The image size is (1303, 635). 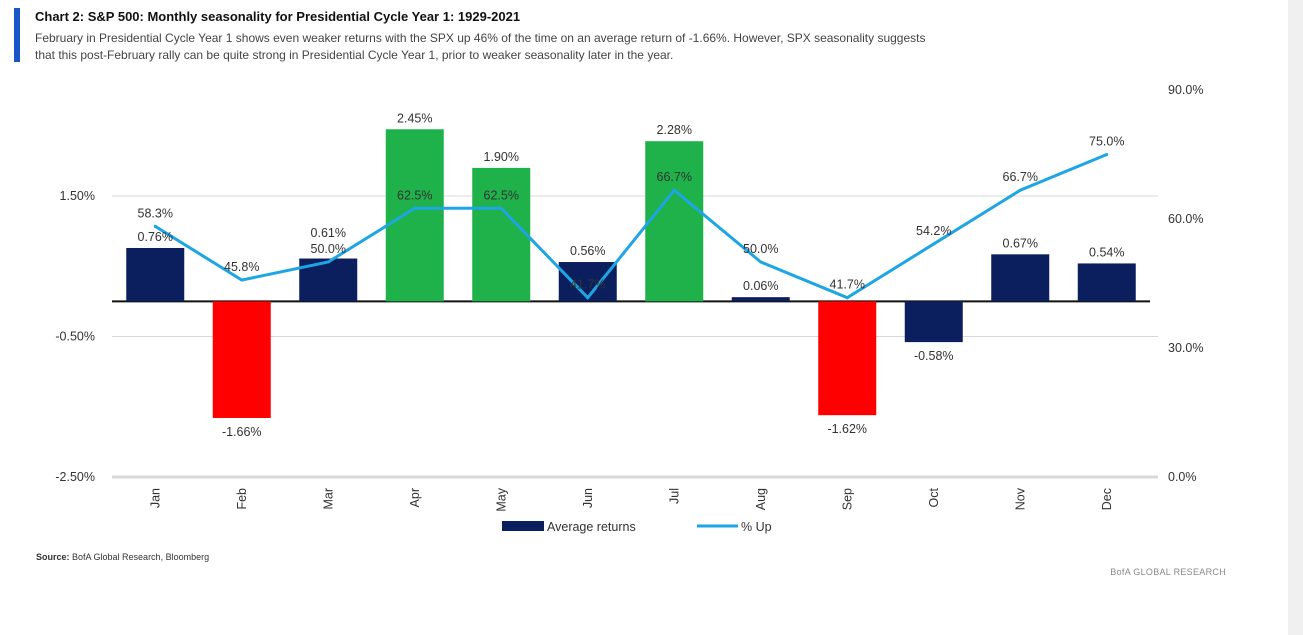 What do you see at coordinates (847, 499) in the screenshot?
I see `x-tick-label: Sep` at bounding box center [847, 499].